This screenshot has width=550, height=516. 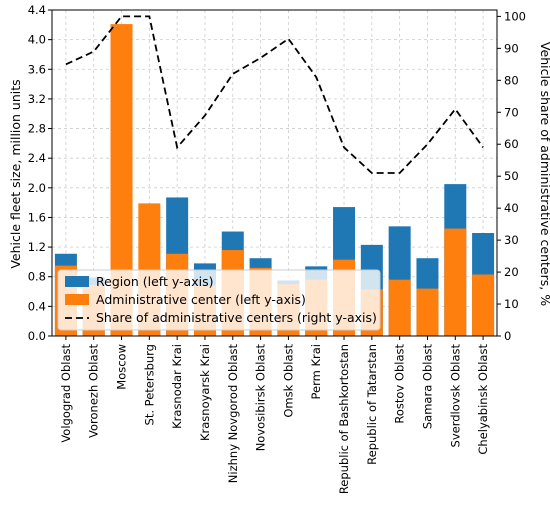 I want to click on legend-label: Administrative center (left y-axis), so click(x=201, y=299).